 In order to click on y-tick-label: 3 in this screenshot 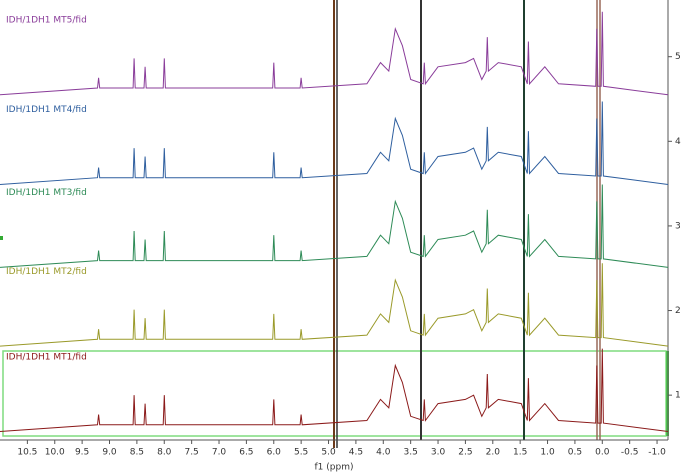, I will do `click(678, 226)`.